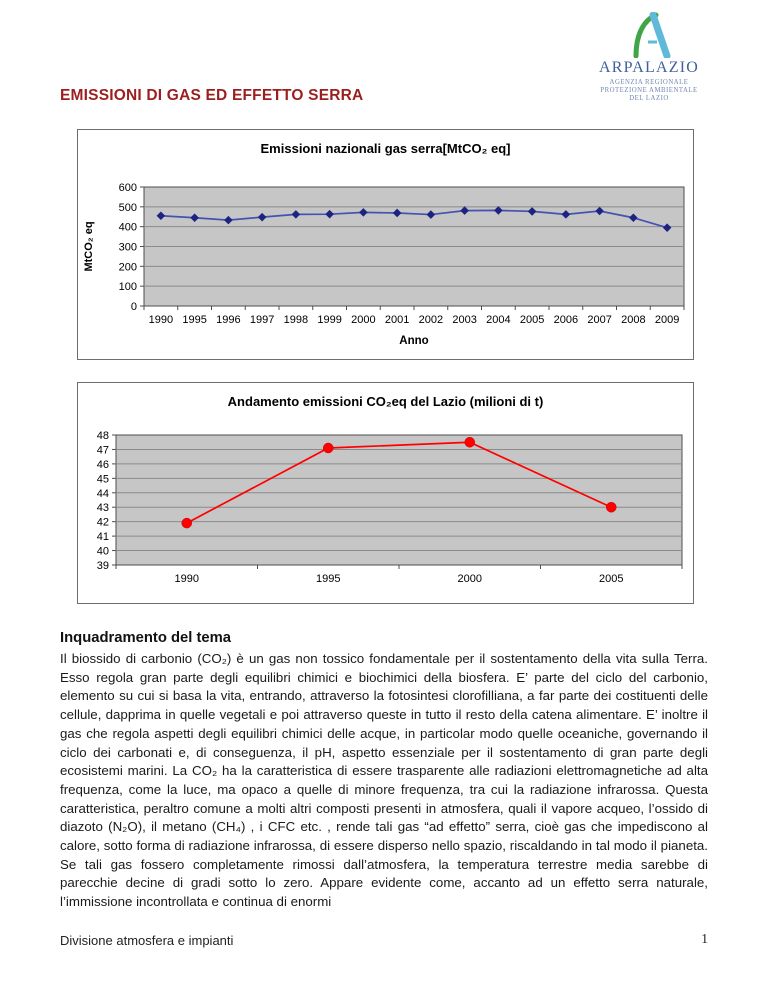  I want to click on y-tick-label: 48, so click(103, 436).